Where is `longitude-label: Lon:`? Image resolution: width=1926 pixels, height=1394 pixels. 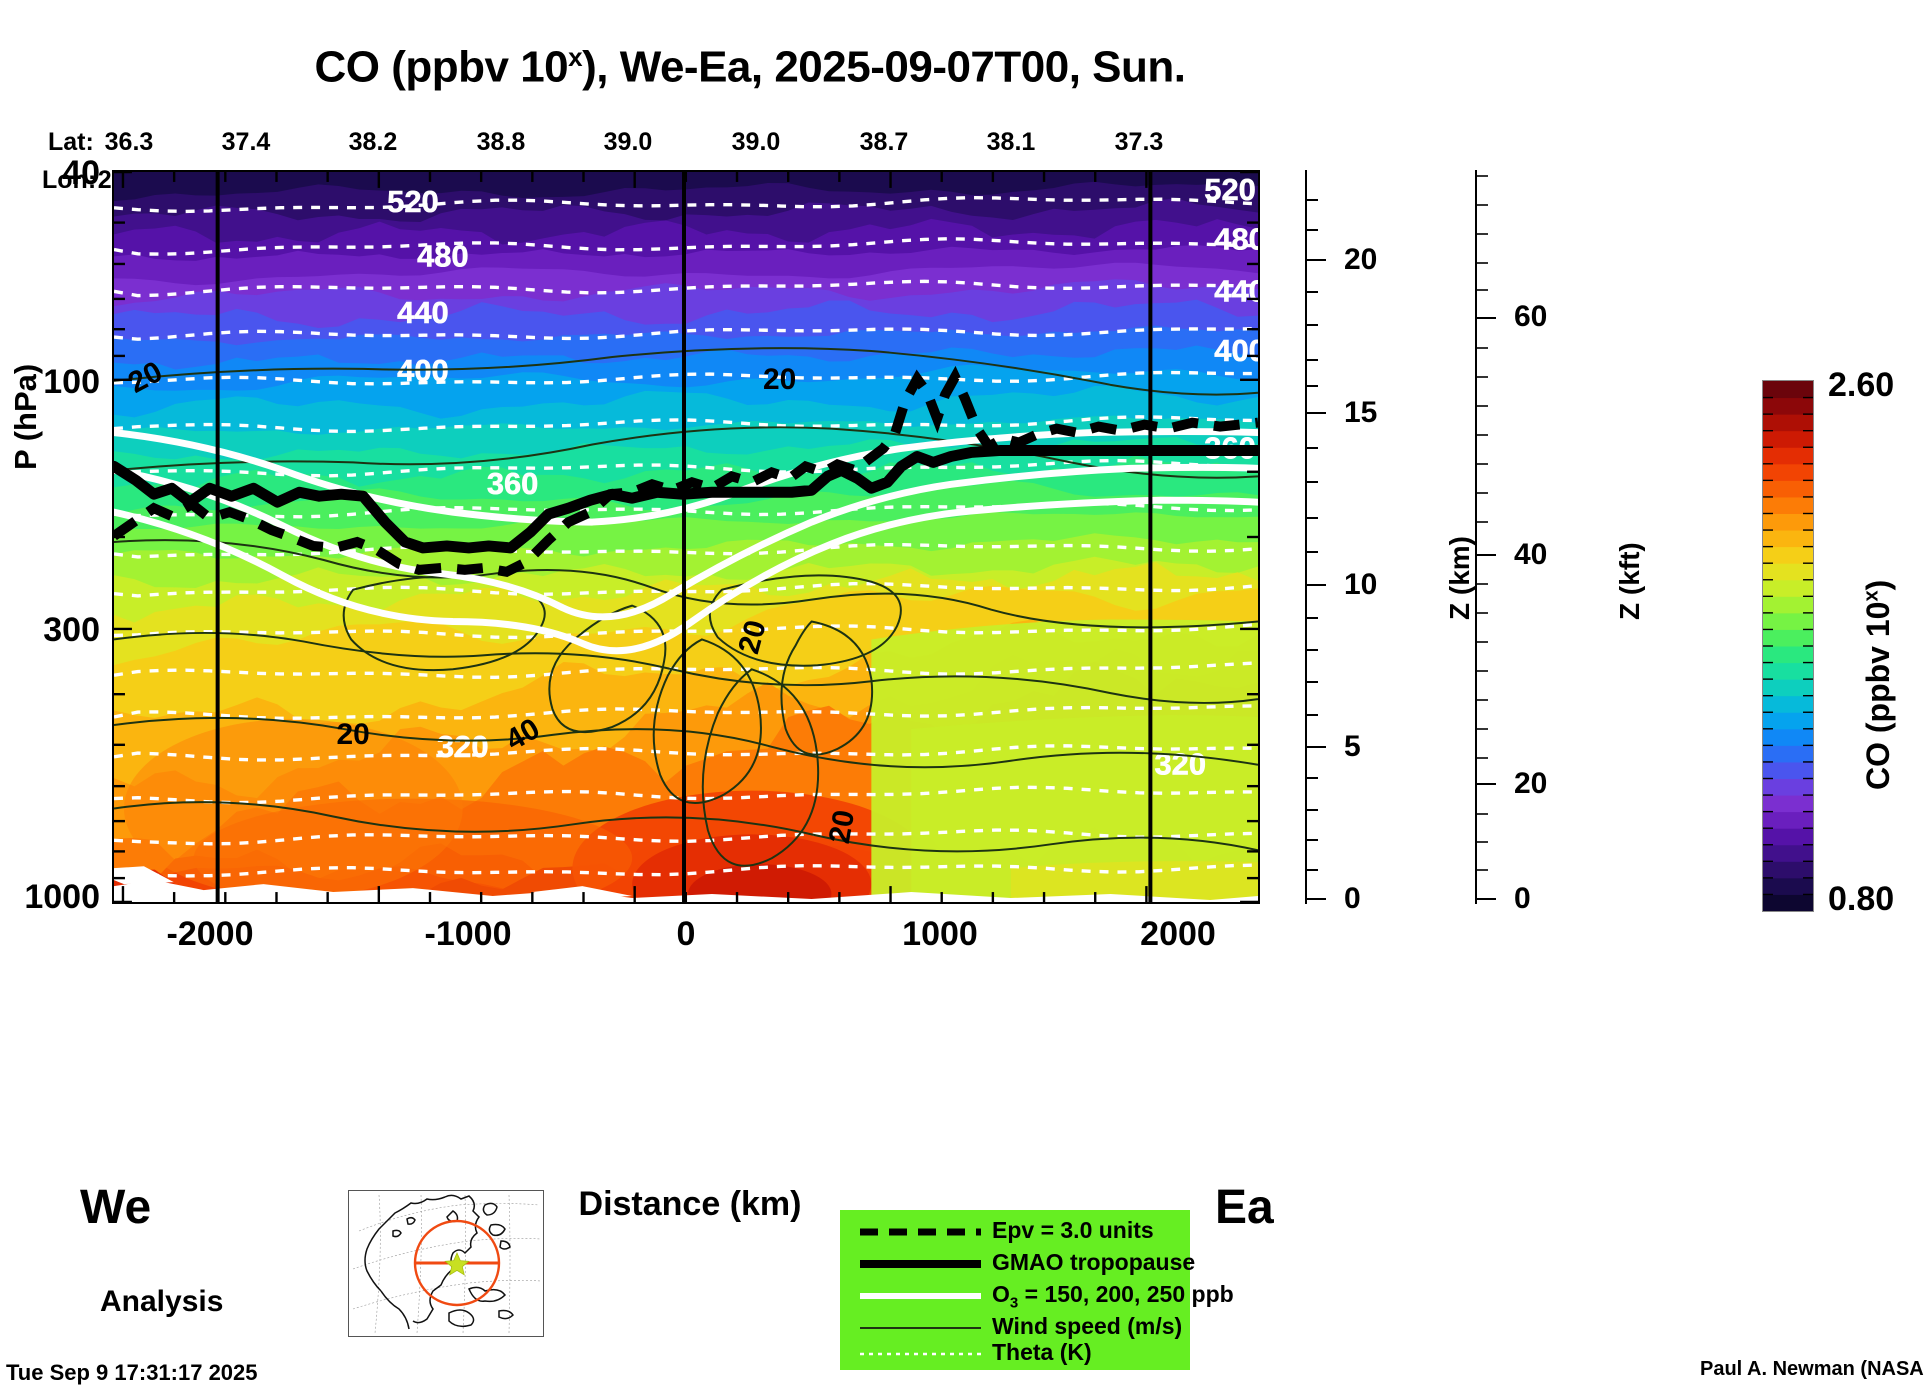
longitude-label: Lon: is located at coordinates (69, 180).